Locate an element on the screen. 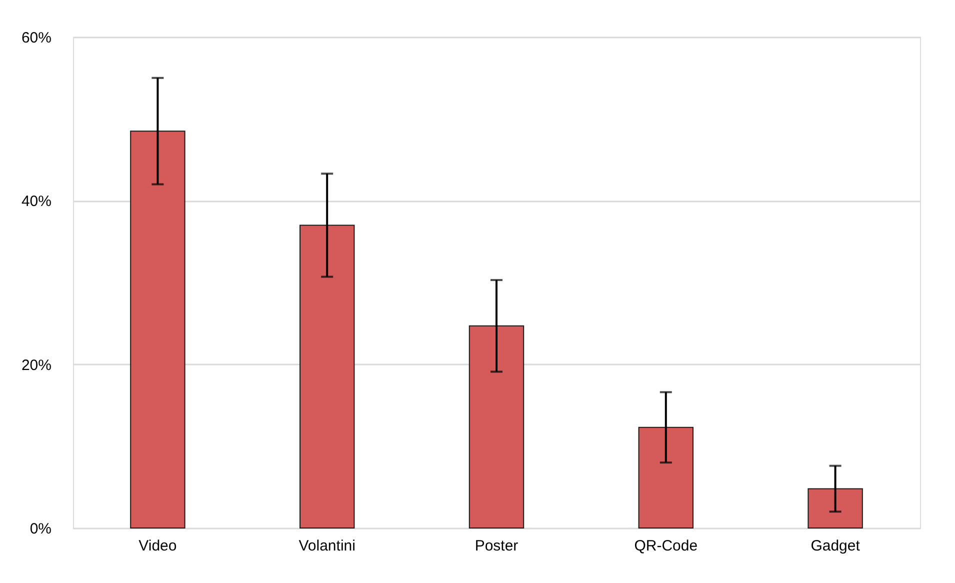  y-tick-label: 0% is located at coordinates (41, 529).